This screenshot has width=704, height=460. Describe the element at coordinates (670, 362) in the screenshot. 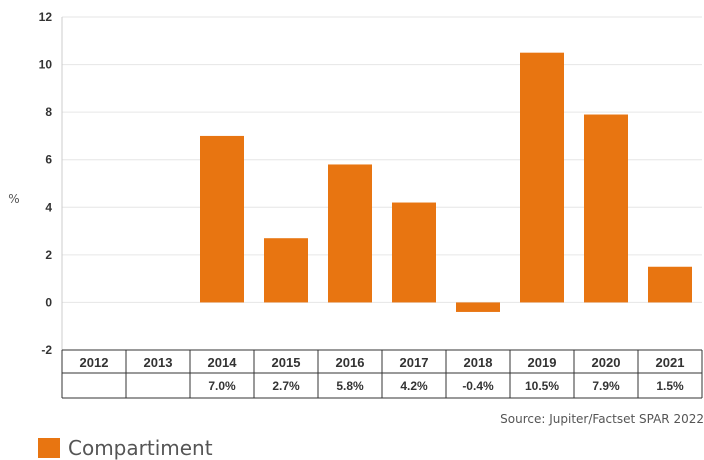

I see `x-tick-label: 2021` at that location.